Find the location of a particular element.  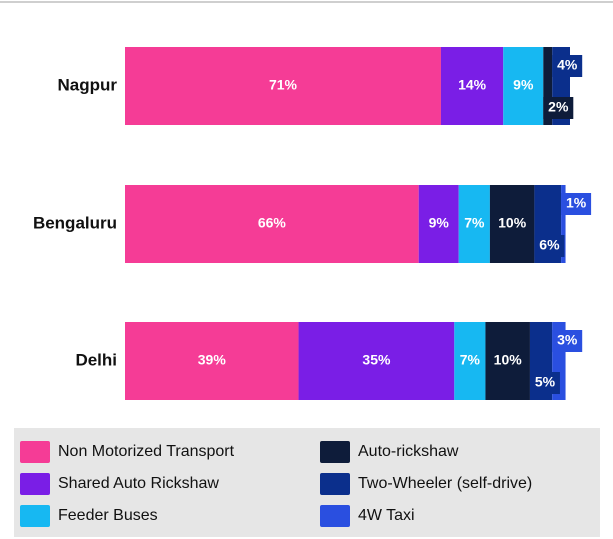

value-label: 5% is located at coordinates (545, 382).